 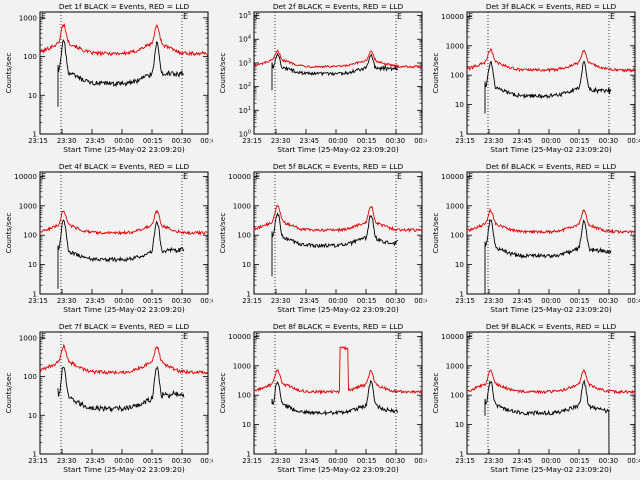 I want to click on chart-title: Det 1f BLACK = Events, RED = LLD, so click(x=124, y=6).